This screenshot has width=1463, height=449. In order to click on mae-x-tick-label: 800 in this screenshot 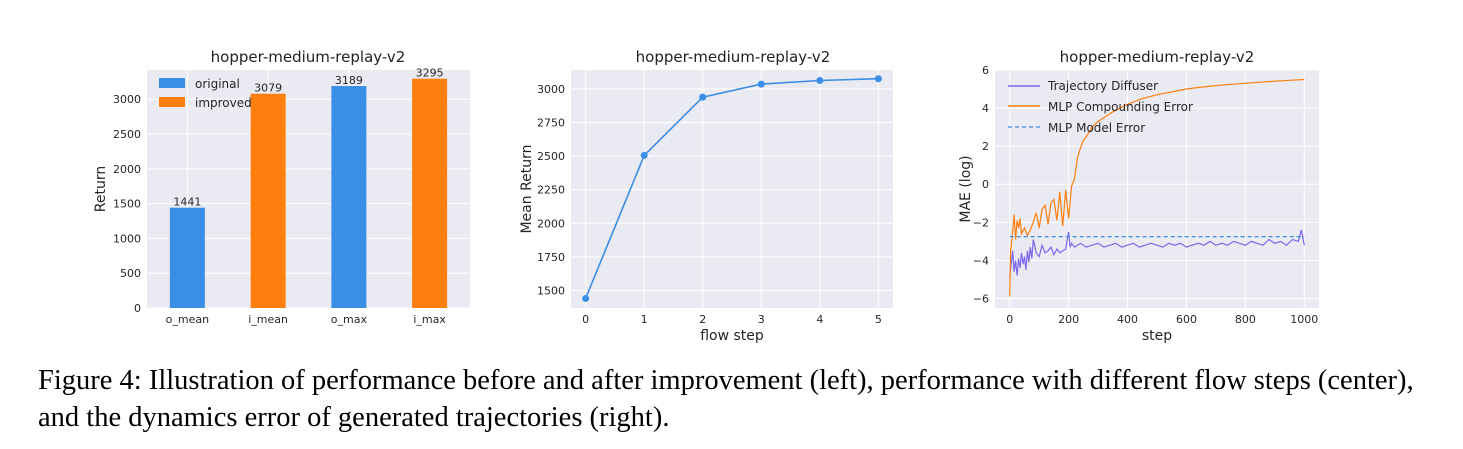, I will do `click(1245, 319)`.